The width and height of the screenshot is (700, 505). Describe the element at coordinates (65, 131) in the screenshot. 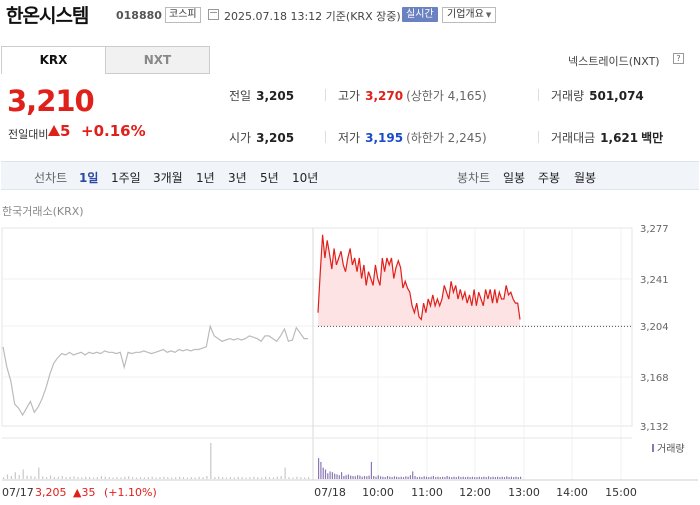

I see `change-value: 5` at that location.